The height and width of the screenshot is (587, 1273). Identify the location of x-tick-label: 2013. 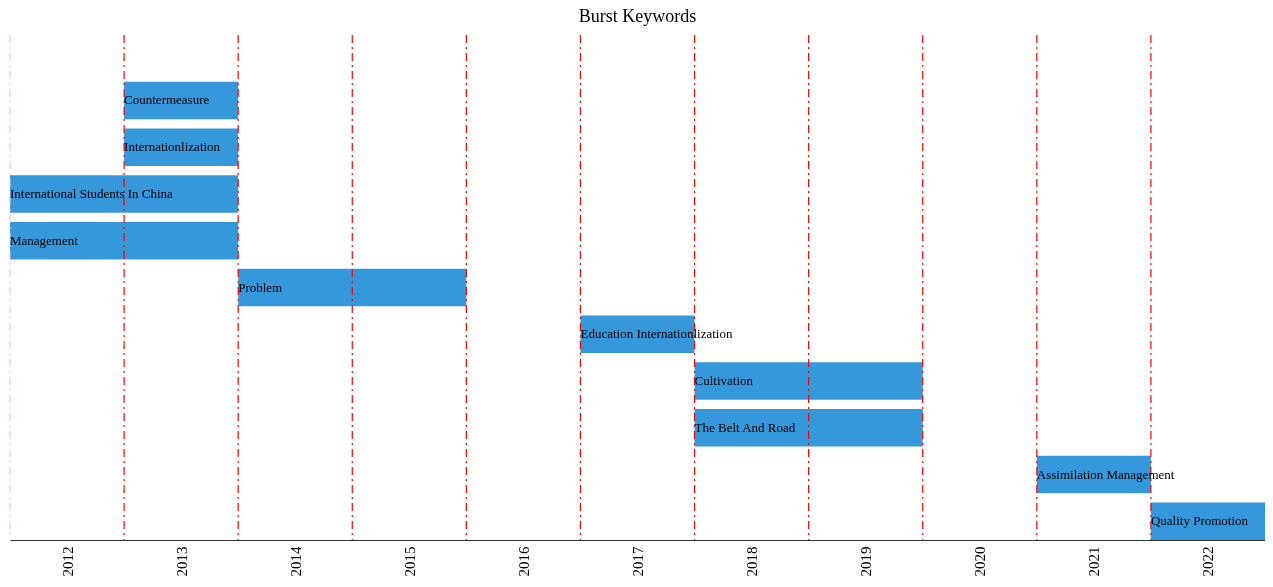
(181, 561).